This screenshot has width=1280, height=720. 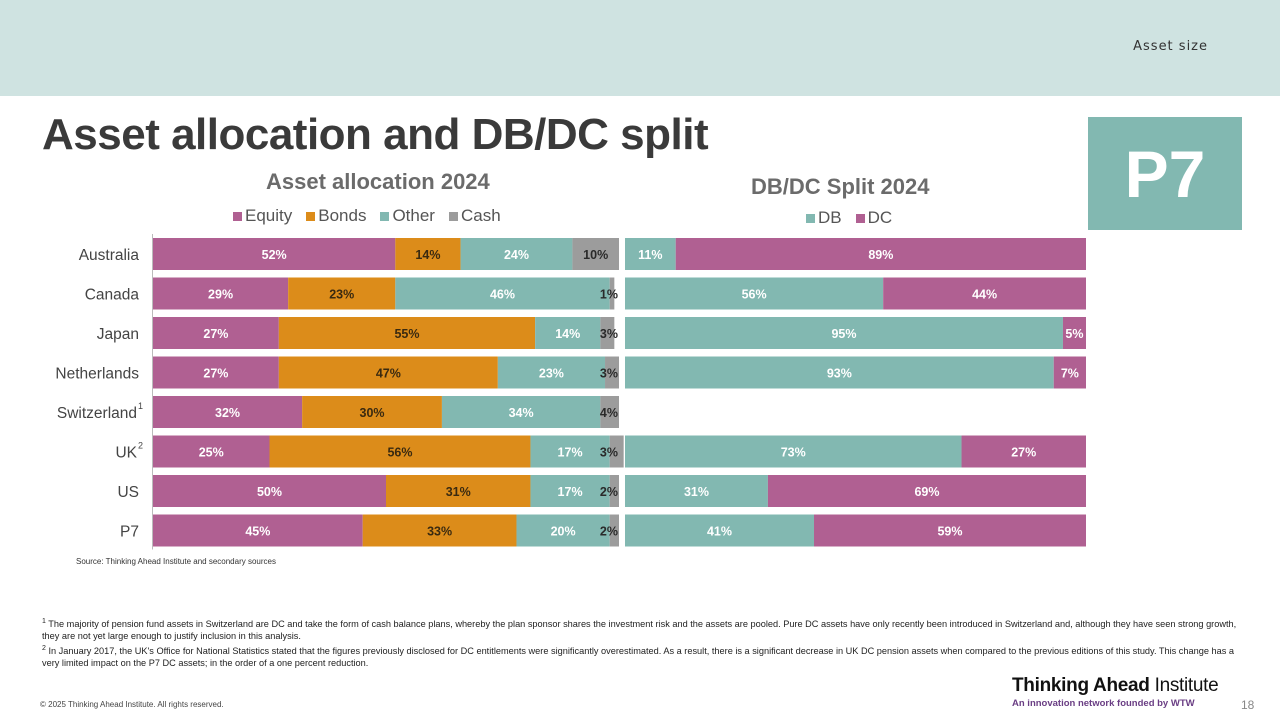 What do you see at coordinates (388, 374) in the screenshot?
I see `data-label-bonds-netherlands: 47%` at bounding box center [388, 374].